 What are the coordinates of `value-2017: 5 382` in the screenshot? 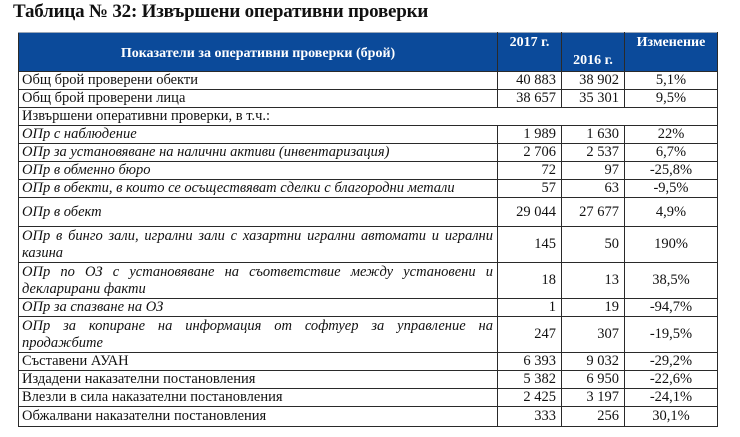 It's located at (529, 379).